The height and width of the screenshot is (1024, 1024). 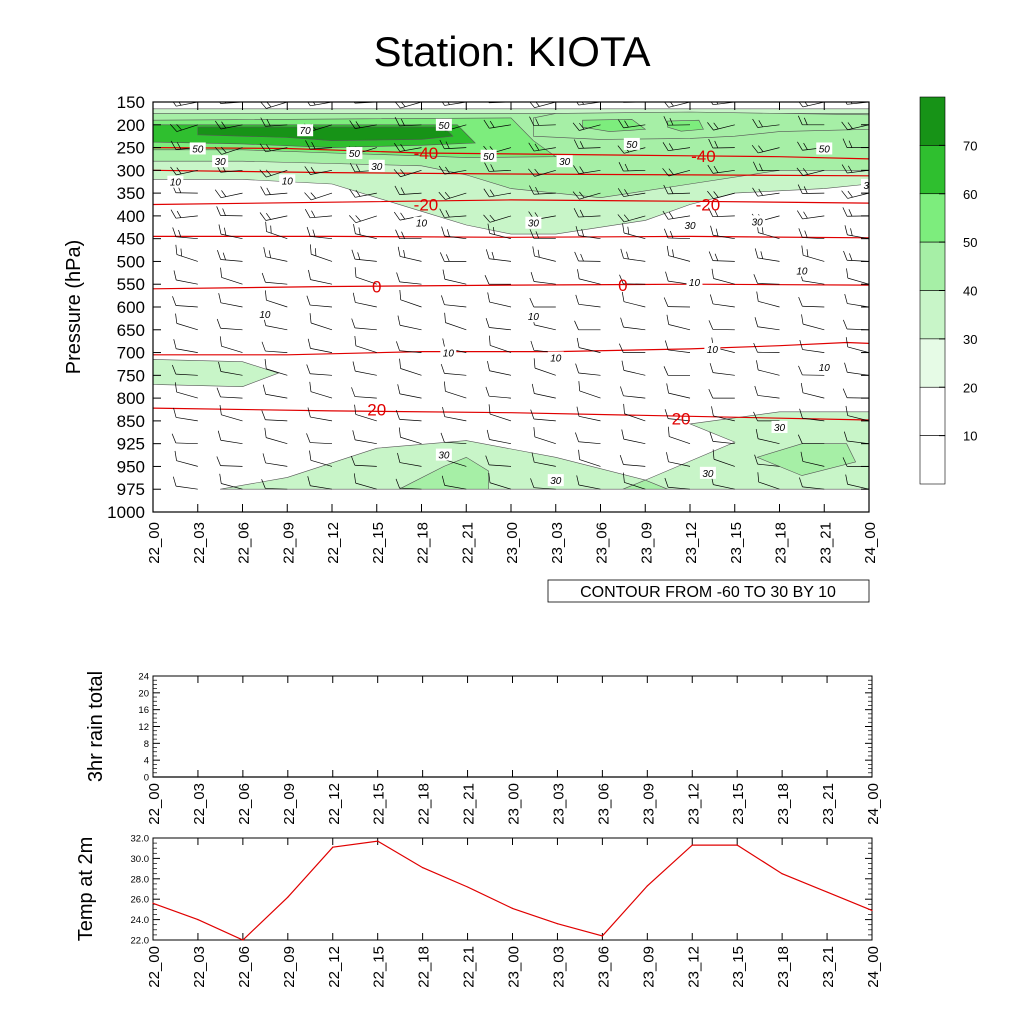 What do you see at coordinates (825, 543) in the screenshot?
I see `x-tick-label: 23_21` at bounding box center [825, 543].